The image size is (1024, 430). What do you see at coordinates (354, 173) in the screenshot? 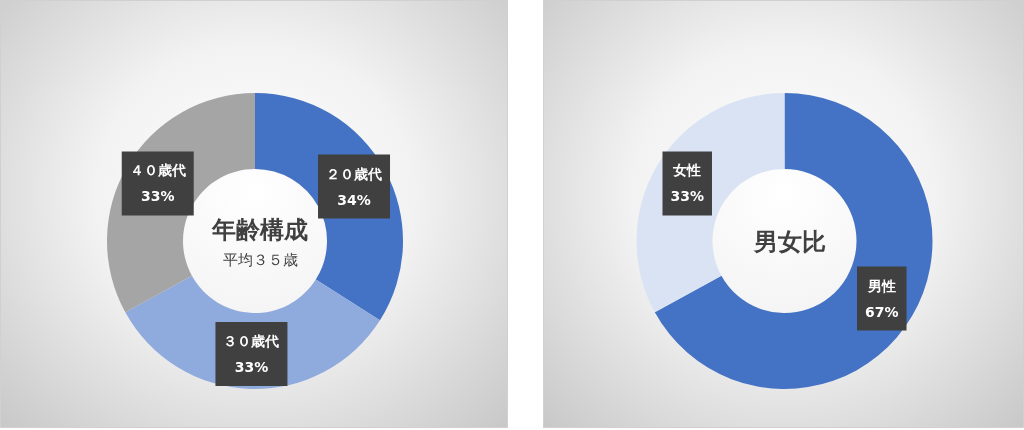
I see `slice-label: ２０歳代` at bounding box center [354, 173].